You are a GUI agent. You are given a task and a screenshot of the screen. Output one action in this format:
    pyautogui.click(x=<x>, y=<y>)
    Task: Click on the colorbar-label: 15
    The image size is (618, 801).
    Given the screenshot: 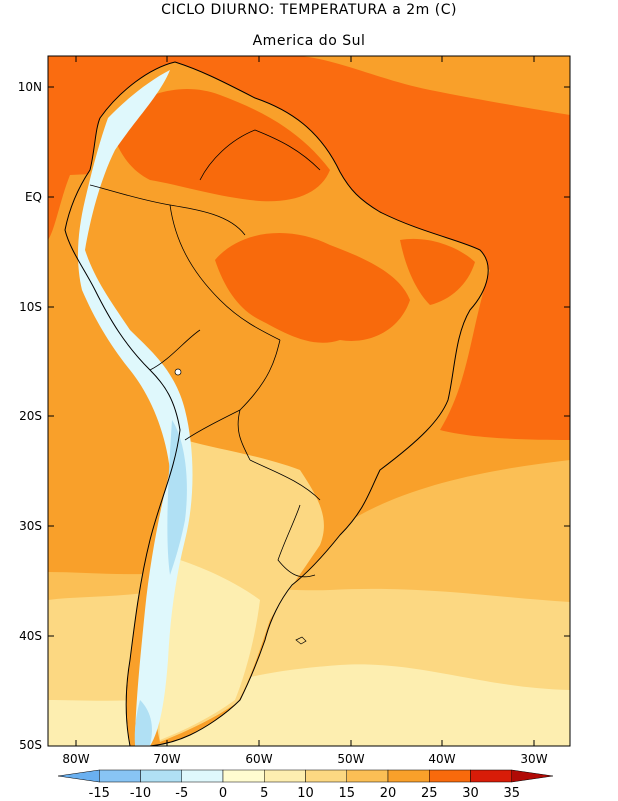 What is the action you would take?
    pyautogui.click(x=347, y=793)
    